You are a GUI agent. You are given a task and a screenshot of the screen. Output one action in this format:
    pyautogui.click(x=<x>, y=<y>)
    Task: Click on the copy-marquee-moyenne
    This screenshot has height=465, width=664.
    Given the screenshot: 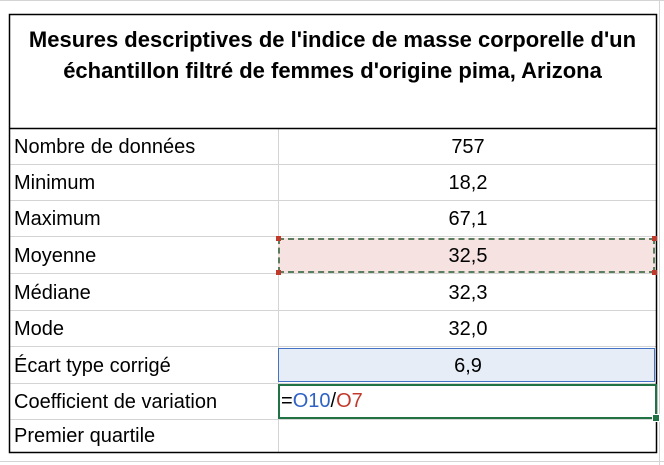 What is the action you would take?
    pyautogui.click(x=466, y=255)
    